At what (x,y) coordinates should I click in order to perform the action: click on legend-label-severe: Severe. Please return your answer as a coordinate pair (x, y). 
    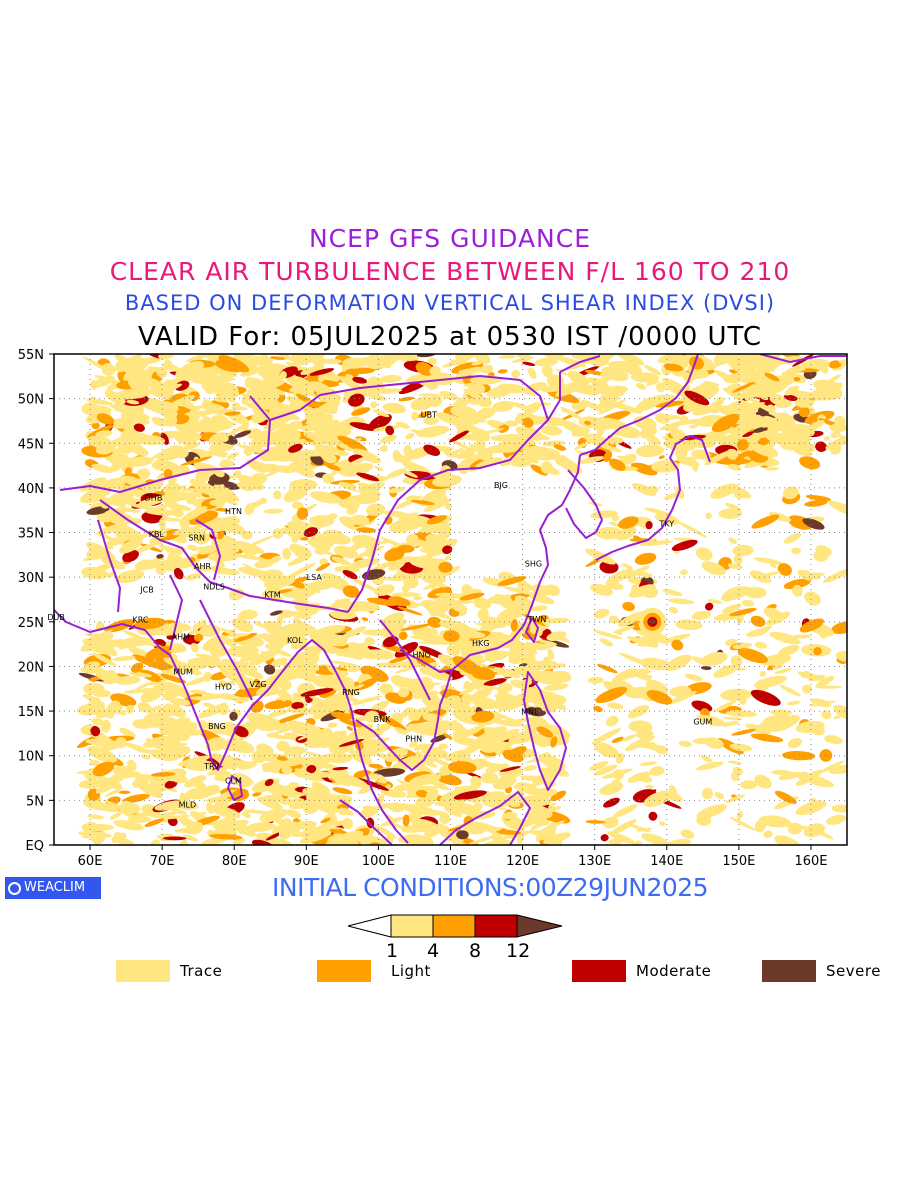
    Looking at the image, I should click on (853, 971).